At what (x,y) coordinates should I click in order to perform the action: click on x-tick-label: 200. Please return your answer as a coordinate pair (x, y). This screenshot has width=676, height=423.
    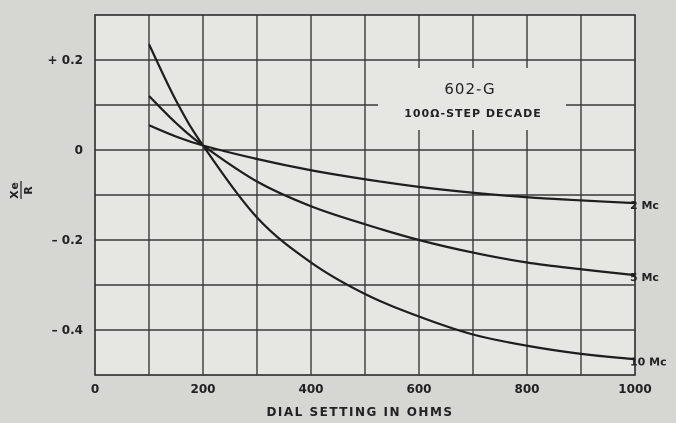
    Looking at the image, I should click on (202, 389).